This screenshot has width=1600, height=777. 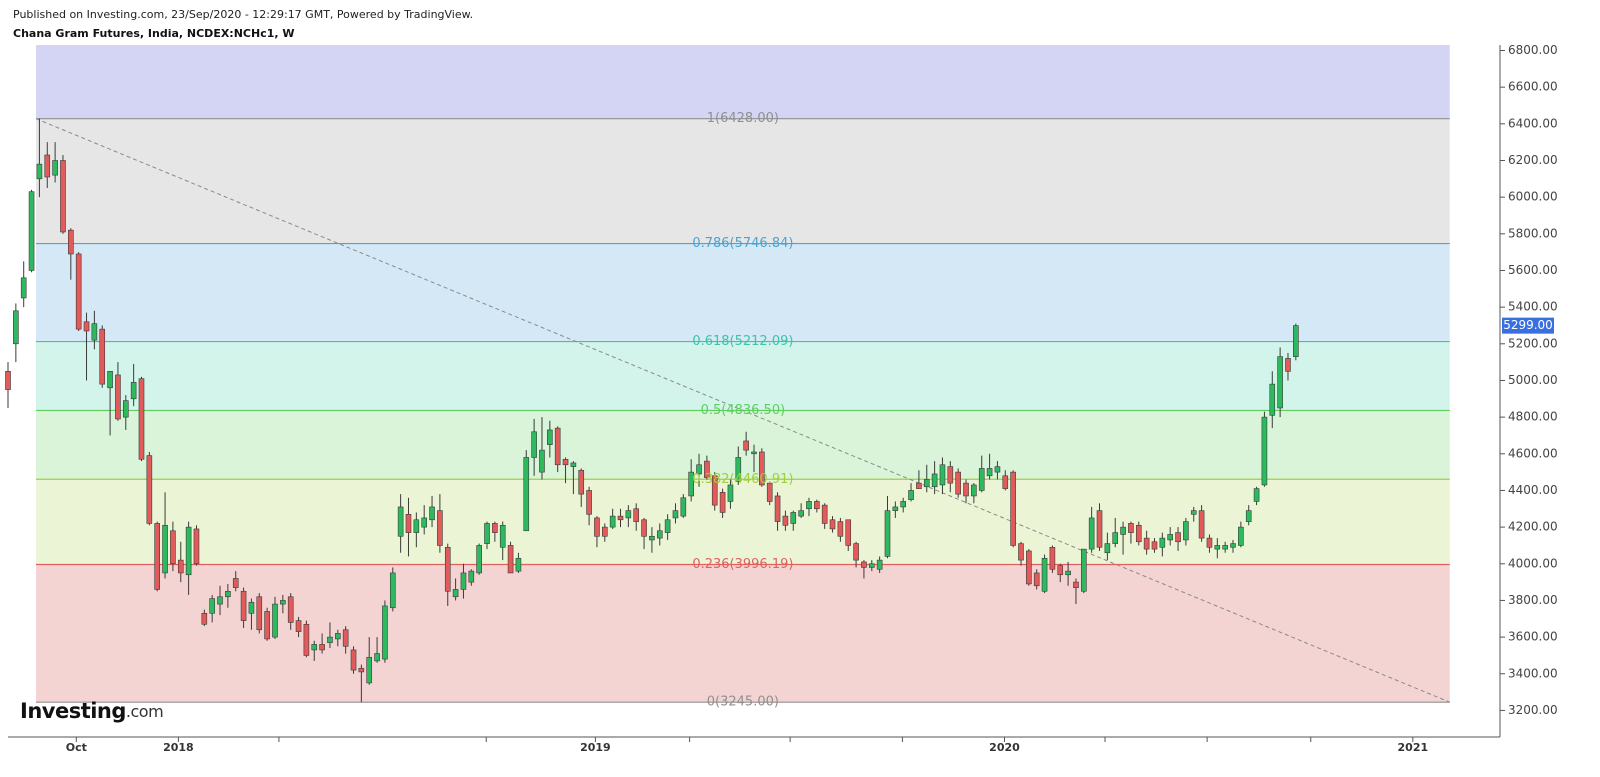 What do you see at coordinates (178, 747) in the screenshot?
I see `x-tick-label: 2018` at bounding box center [178, 747].